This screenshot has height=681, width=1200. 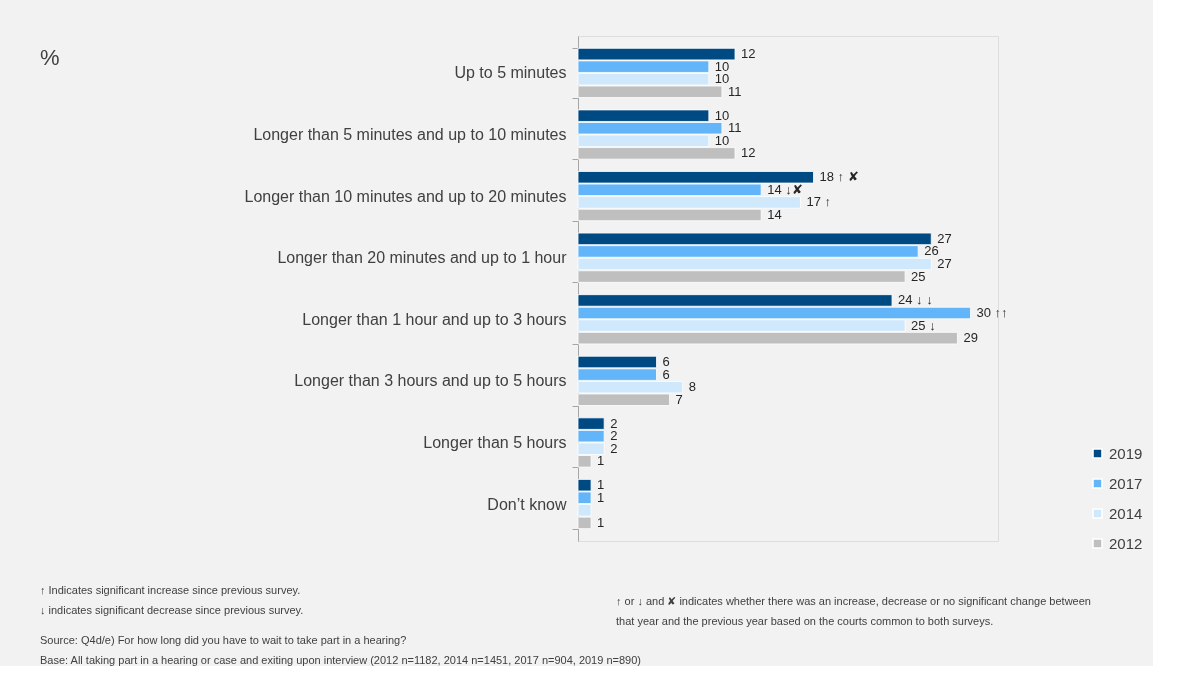 I want to click on y-tick-label: Longer than 20 minutes and up to 1 hour, so click(x=422, y=258).